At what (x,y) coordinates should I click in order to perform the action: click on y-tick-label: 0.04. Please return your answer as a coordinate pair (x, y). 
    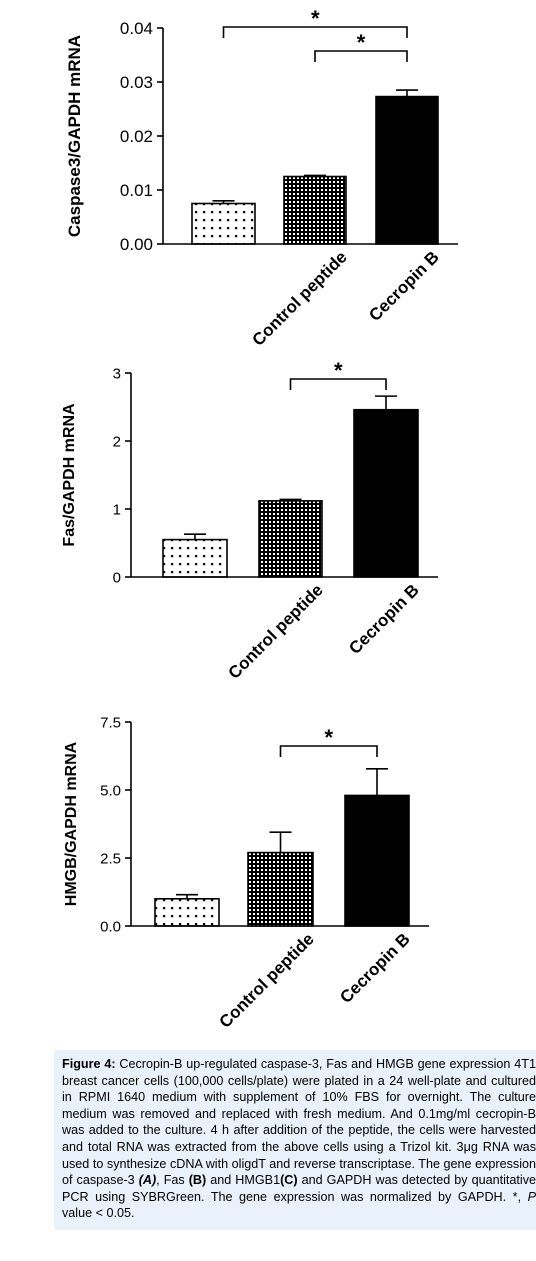
    Looking at the image, I should click on (136, 28).